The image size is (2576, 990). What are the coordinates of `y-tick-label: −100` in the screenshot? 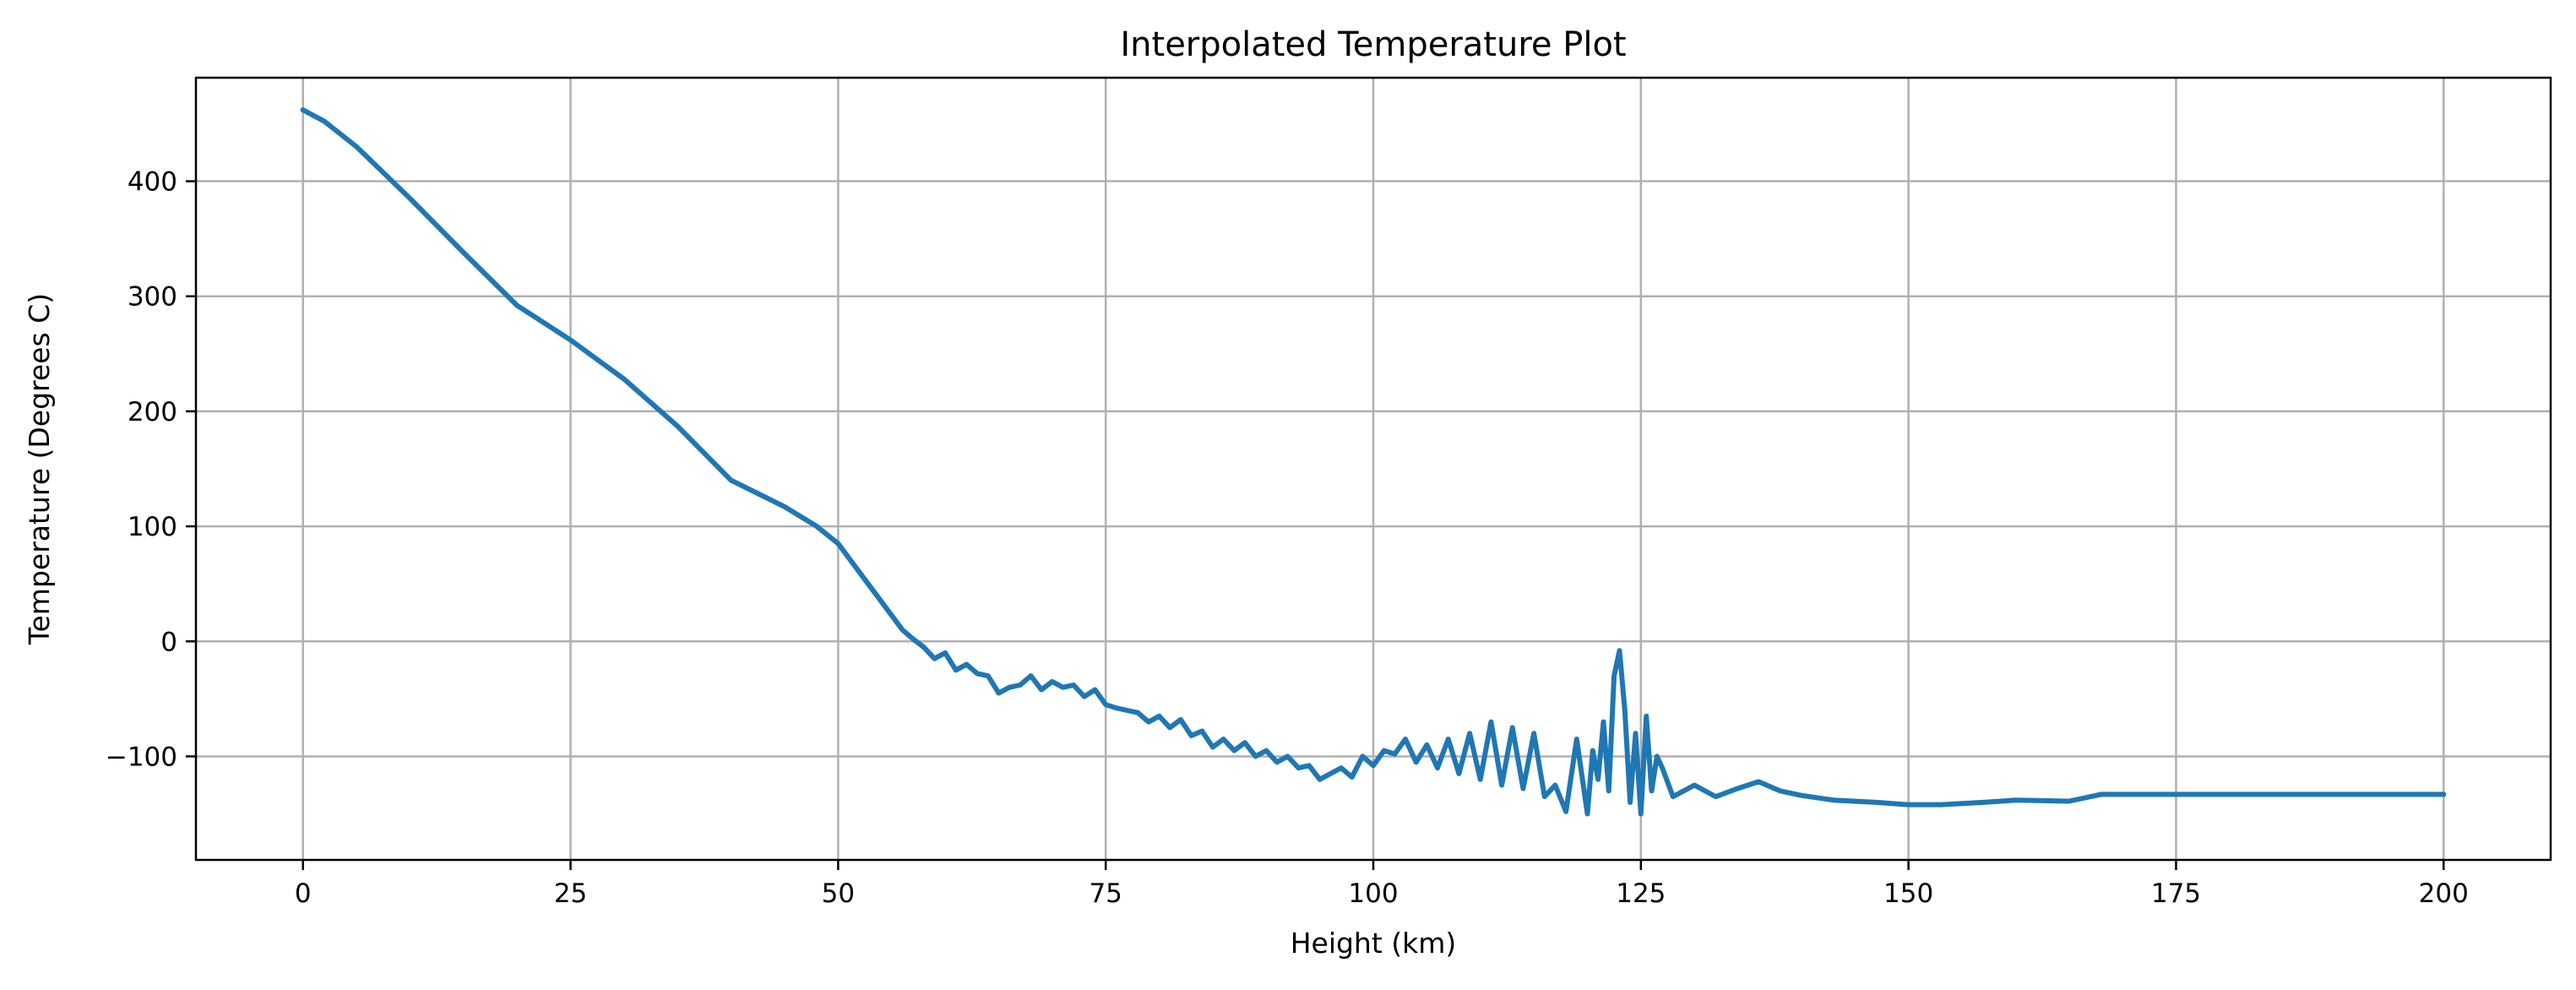 It's located at (141, 757).